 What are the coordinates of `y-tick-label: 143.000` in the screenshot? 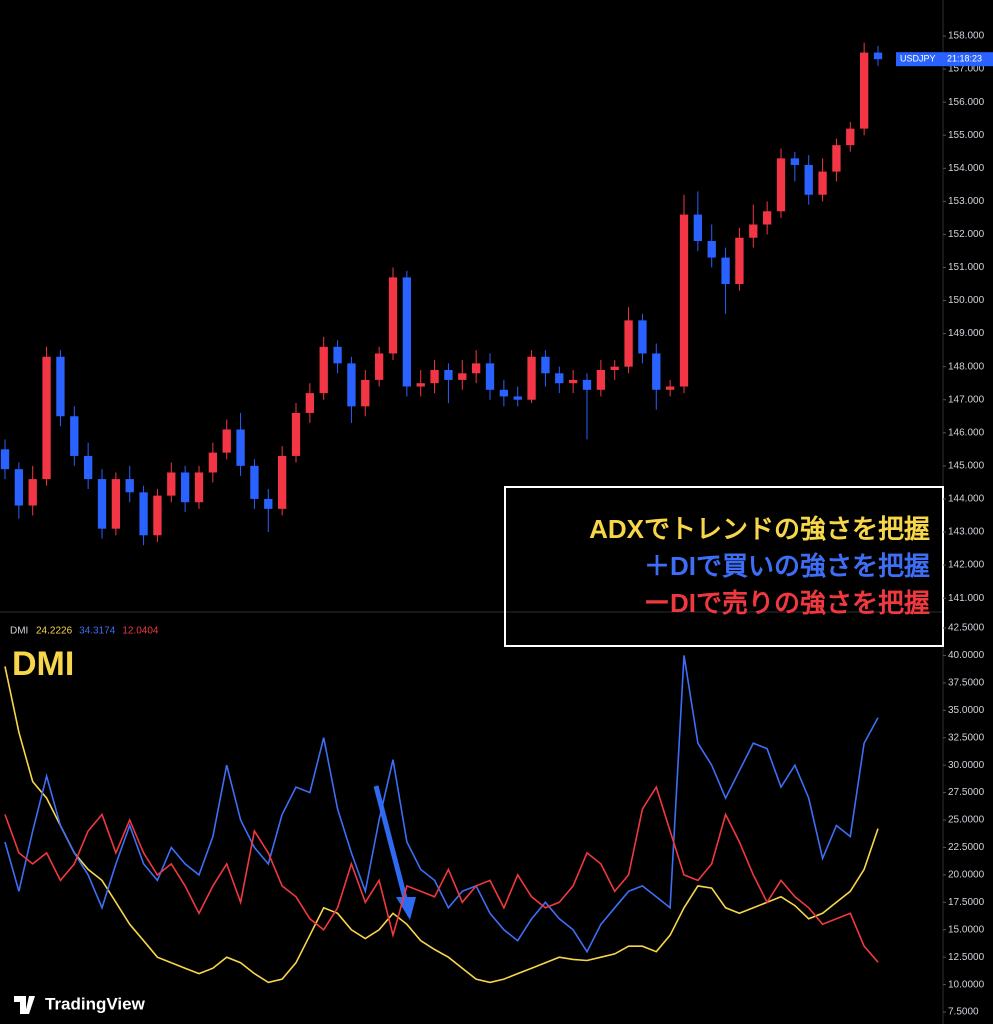 It's located at (966, 532).